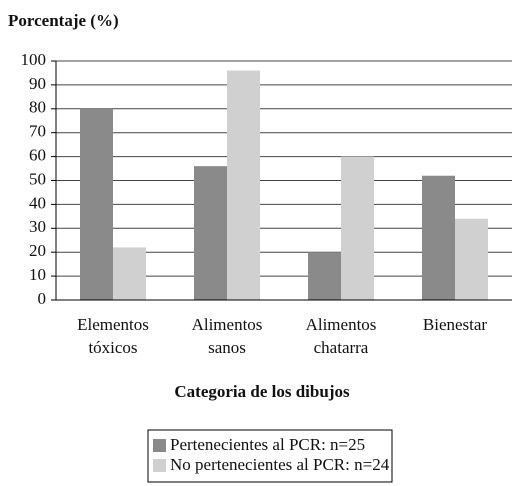  Describe the element at coordinates (37, 83) in the screenshot. I see `y-tick-label: 90` at that location.